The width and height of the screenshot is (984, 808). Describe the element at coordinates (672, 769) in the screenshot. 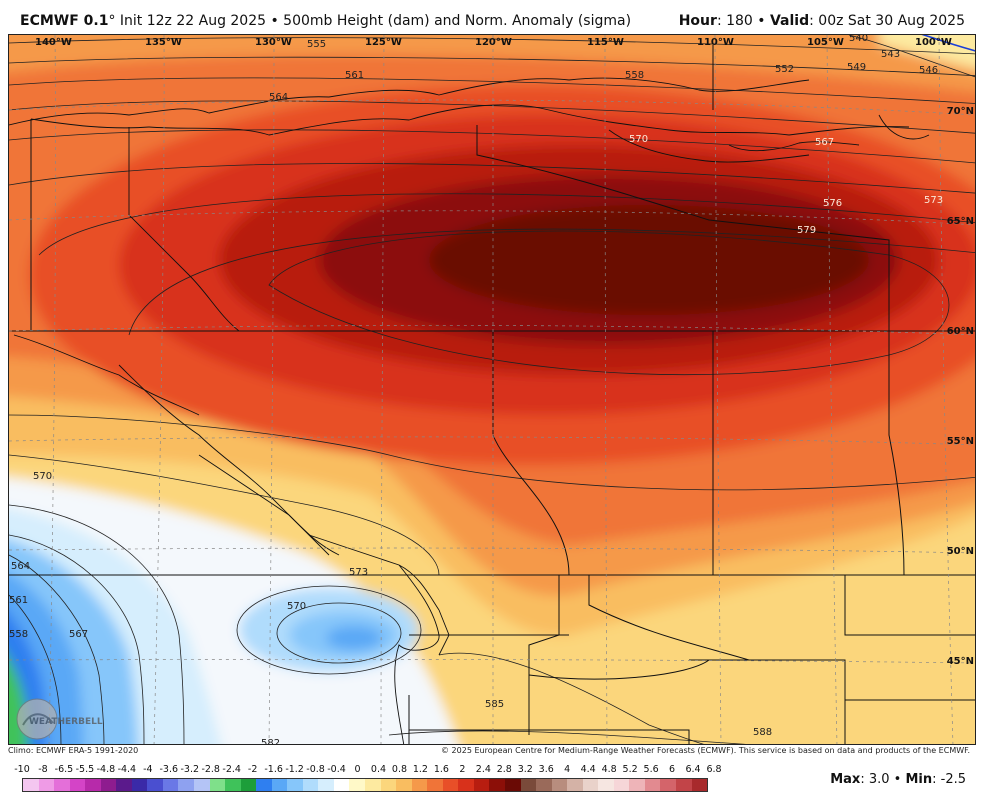

I see `scale-label: 6` at that location.